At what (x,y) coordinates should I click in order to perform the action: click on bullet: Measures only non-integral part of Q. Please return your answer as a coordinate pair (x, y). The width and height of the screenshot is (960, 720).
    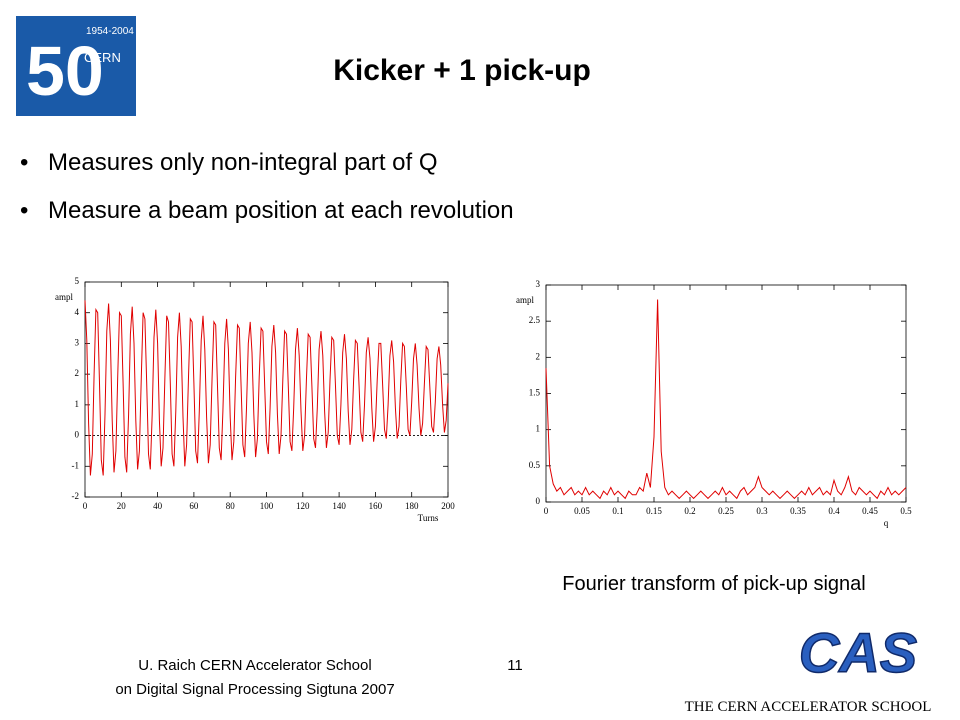
    Looking at the image, I should click on (243, 162).